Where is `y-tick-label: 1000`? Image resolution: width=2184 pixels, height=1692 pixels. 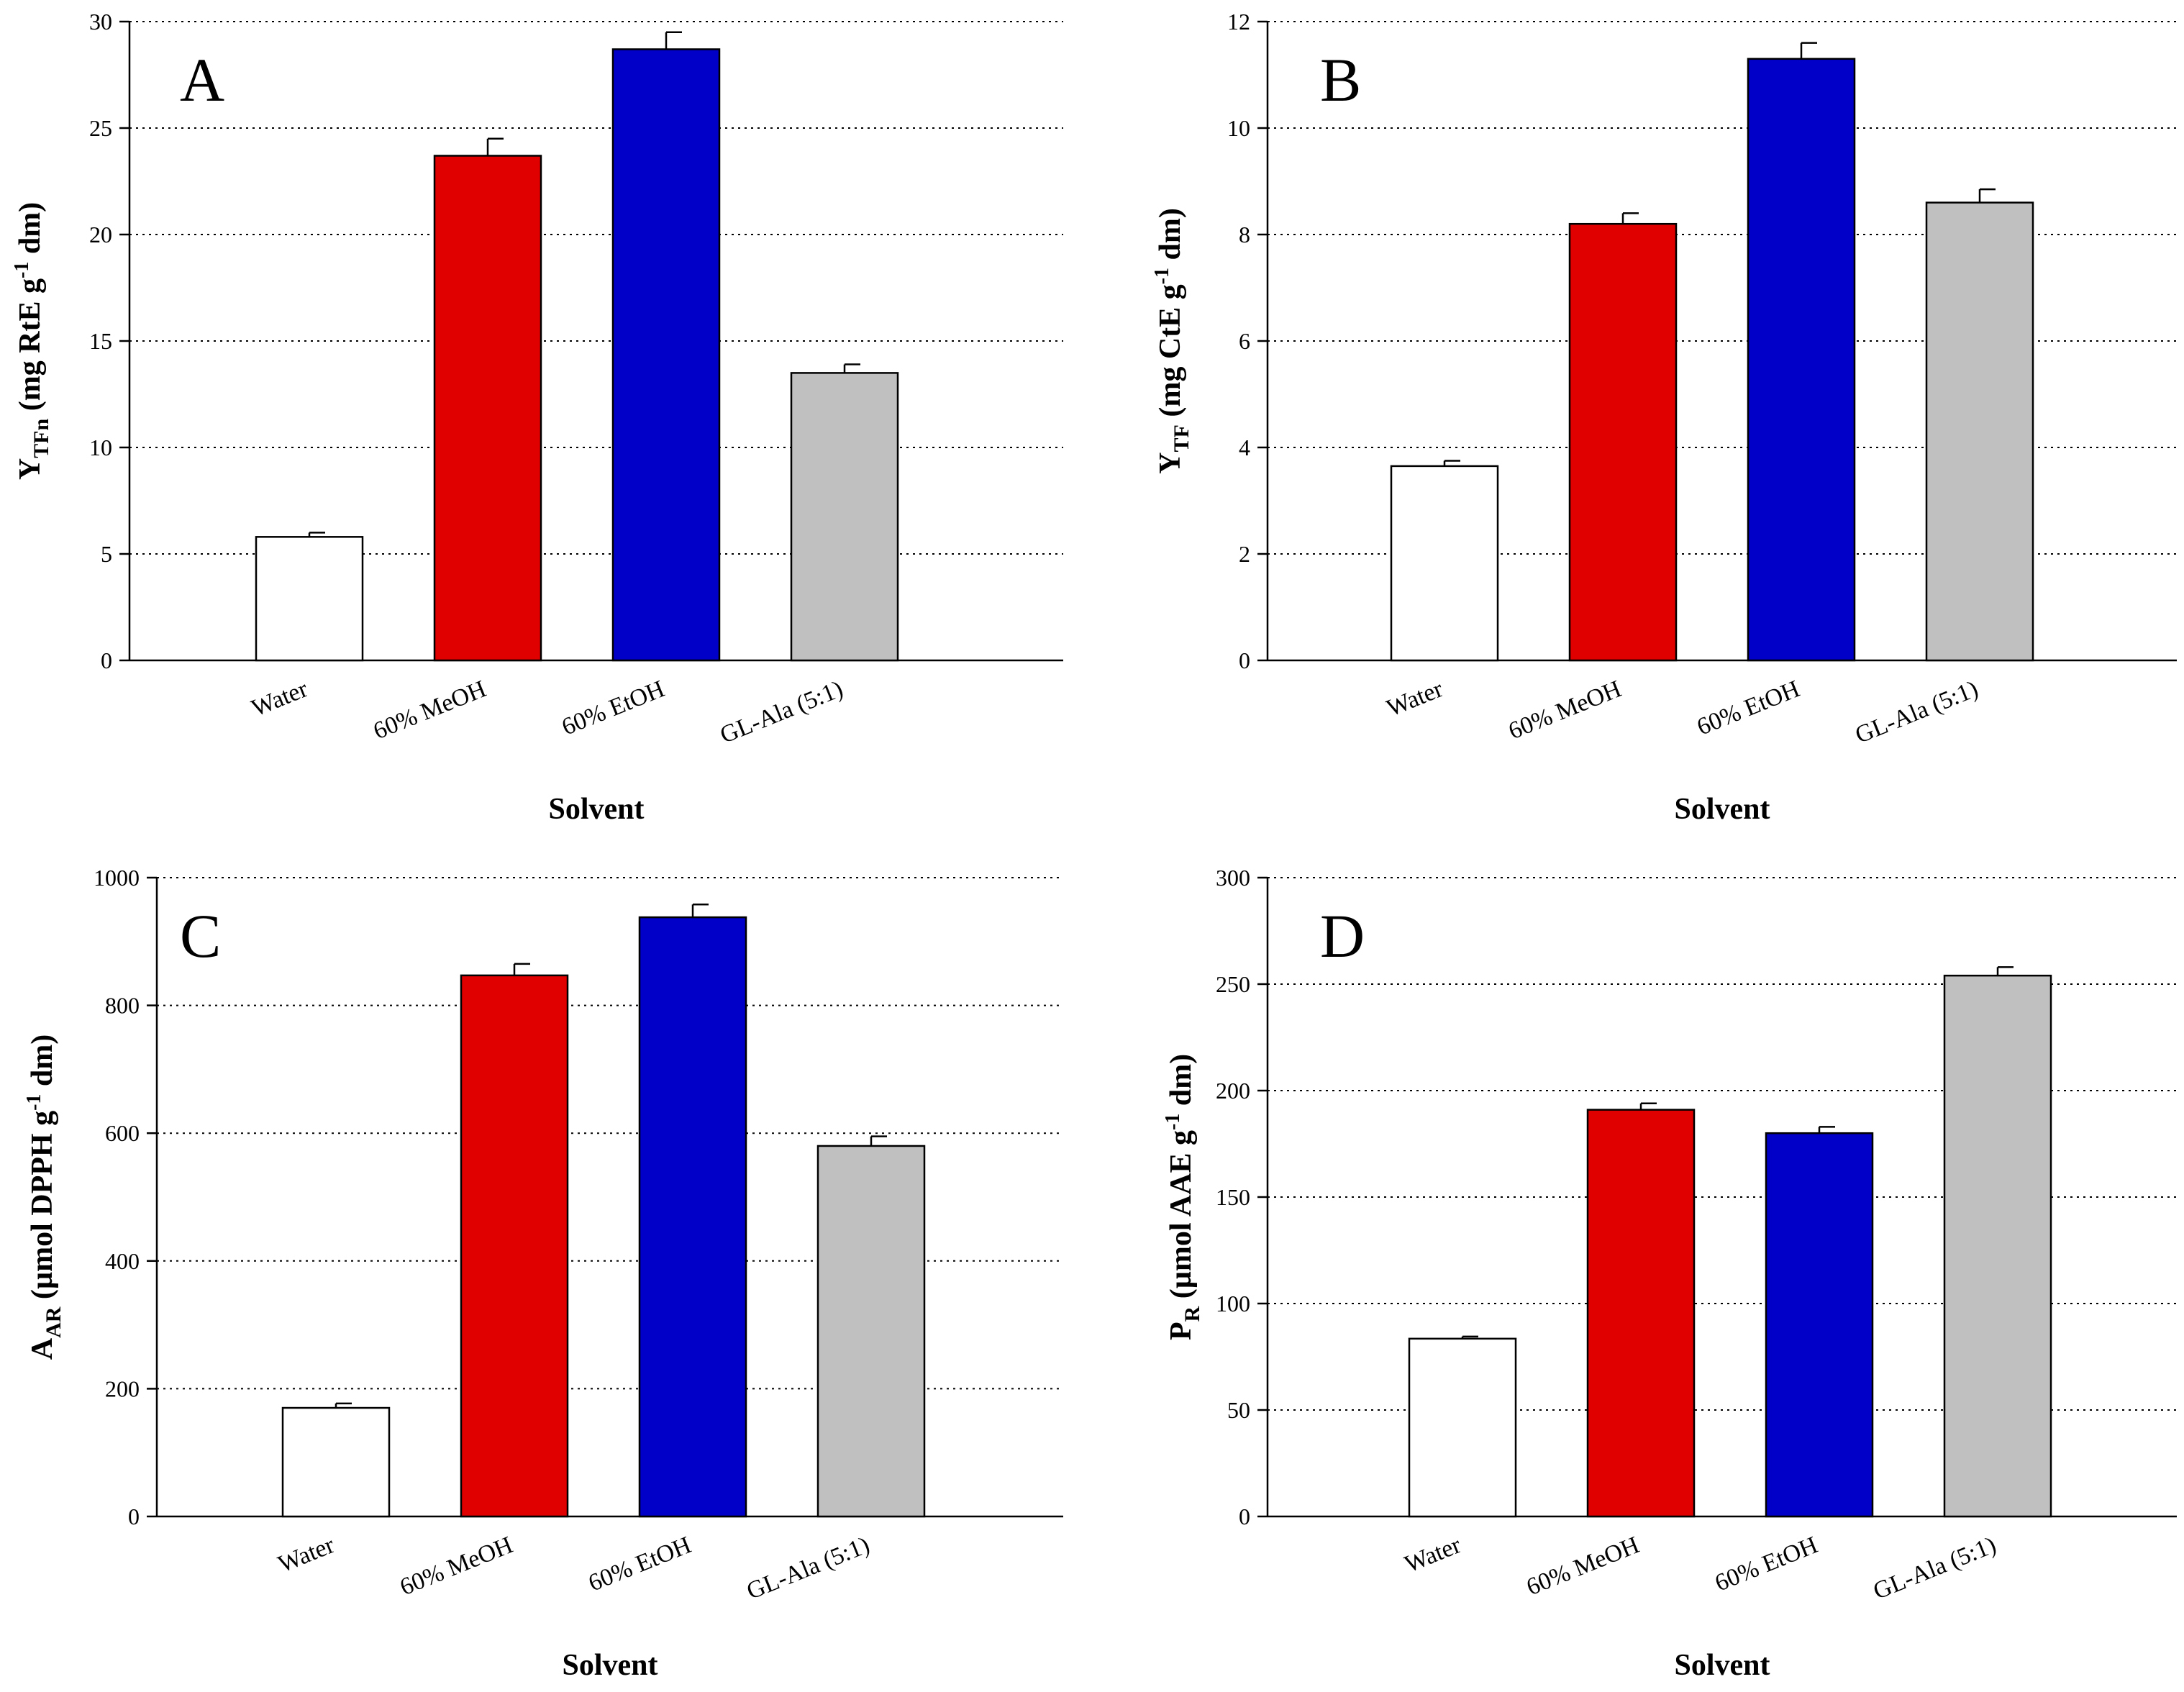 y-tick-label: 1000 is located at coordinates (117, 878).